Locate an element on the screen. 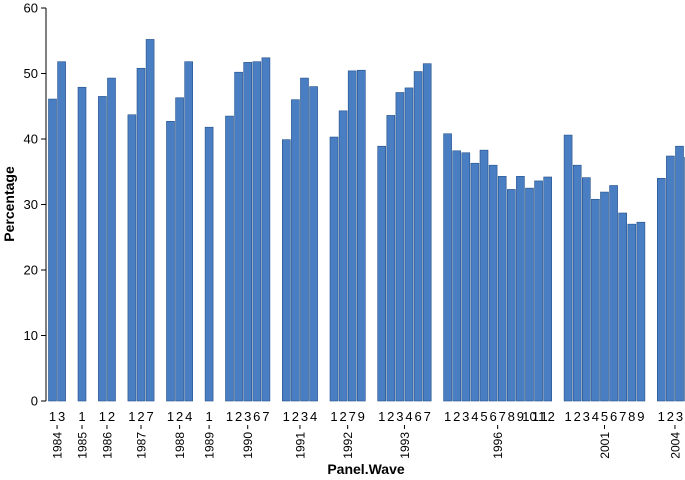  year-label: 2004 is located at coordinates (675, 445).